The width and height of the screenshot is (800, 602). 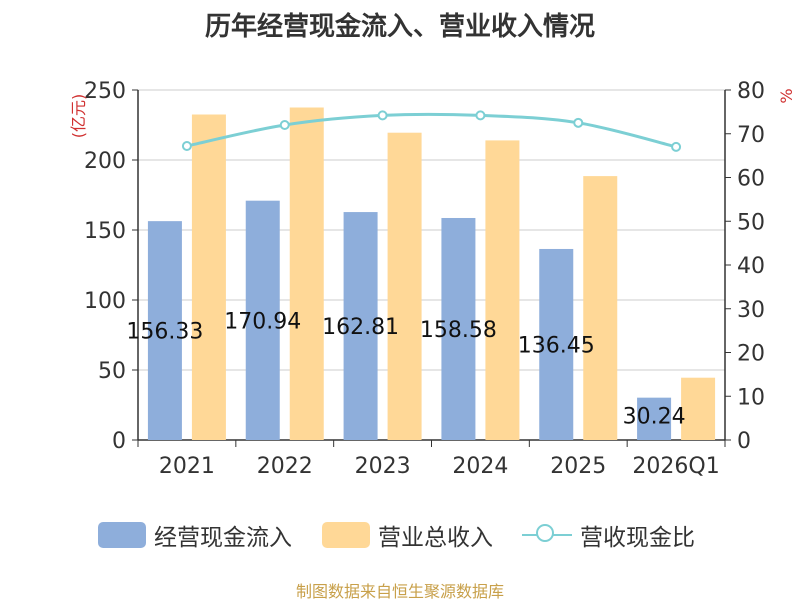 I want to click on y2-tick-label: 50, so click(x=751, y=222).